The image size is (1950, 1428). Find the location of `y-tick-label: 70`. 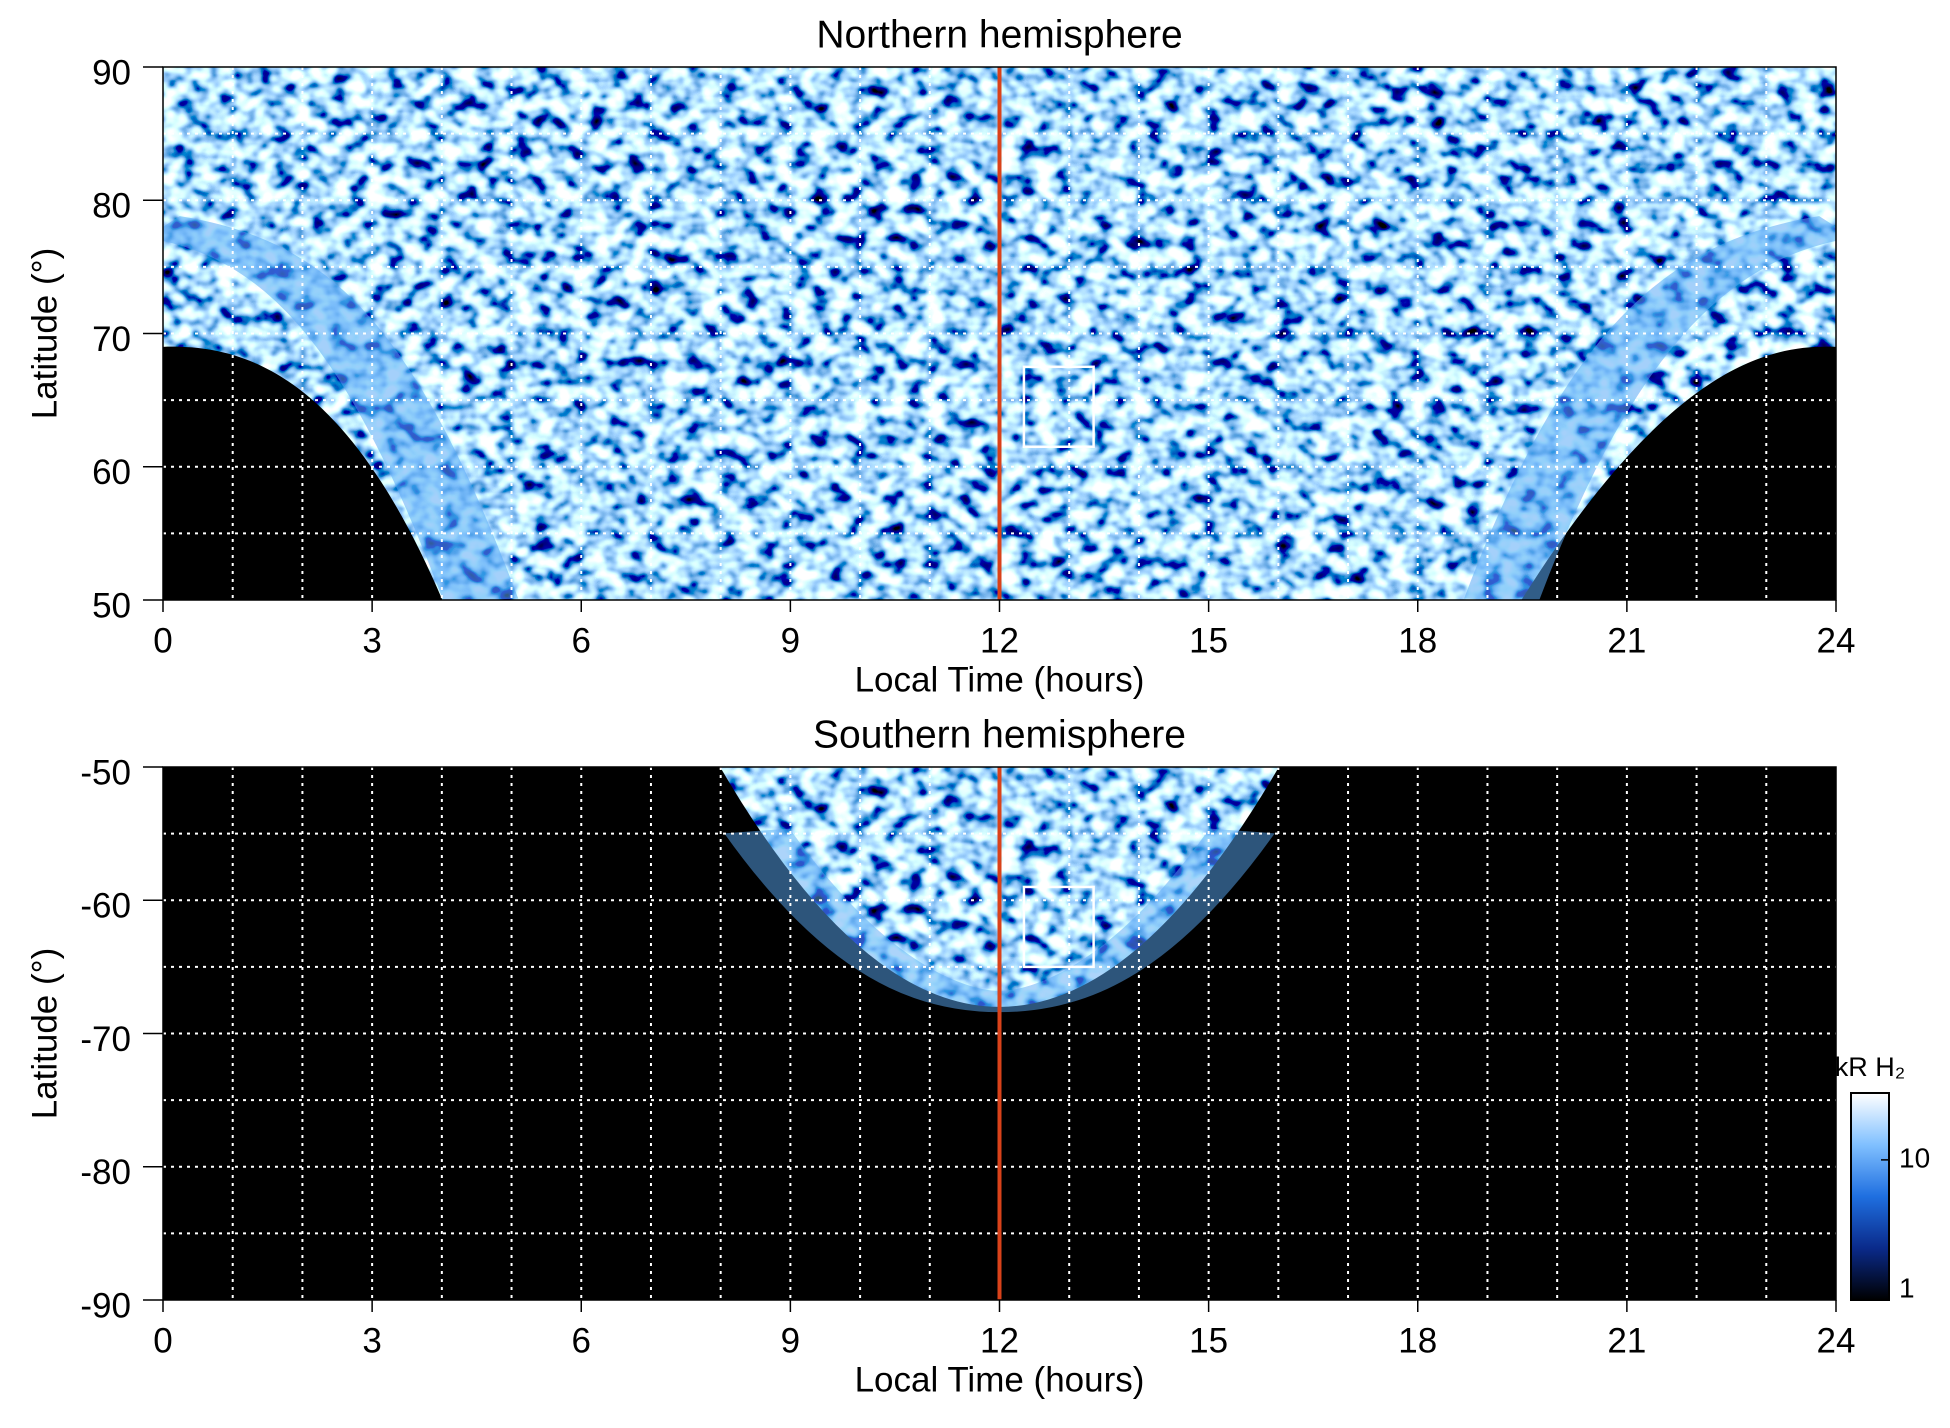

y-tick-label: 70 is located at coordinates (111, 339).